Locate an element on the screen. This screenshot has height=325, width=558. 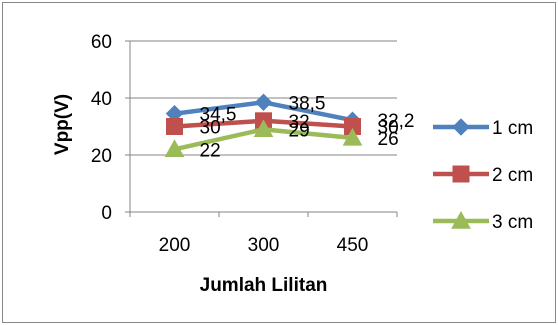
legend-item-2-cm: 2 cm is located at coordinates (483, 175).